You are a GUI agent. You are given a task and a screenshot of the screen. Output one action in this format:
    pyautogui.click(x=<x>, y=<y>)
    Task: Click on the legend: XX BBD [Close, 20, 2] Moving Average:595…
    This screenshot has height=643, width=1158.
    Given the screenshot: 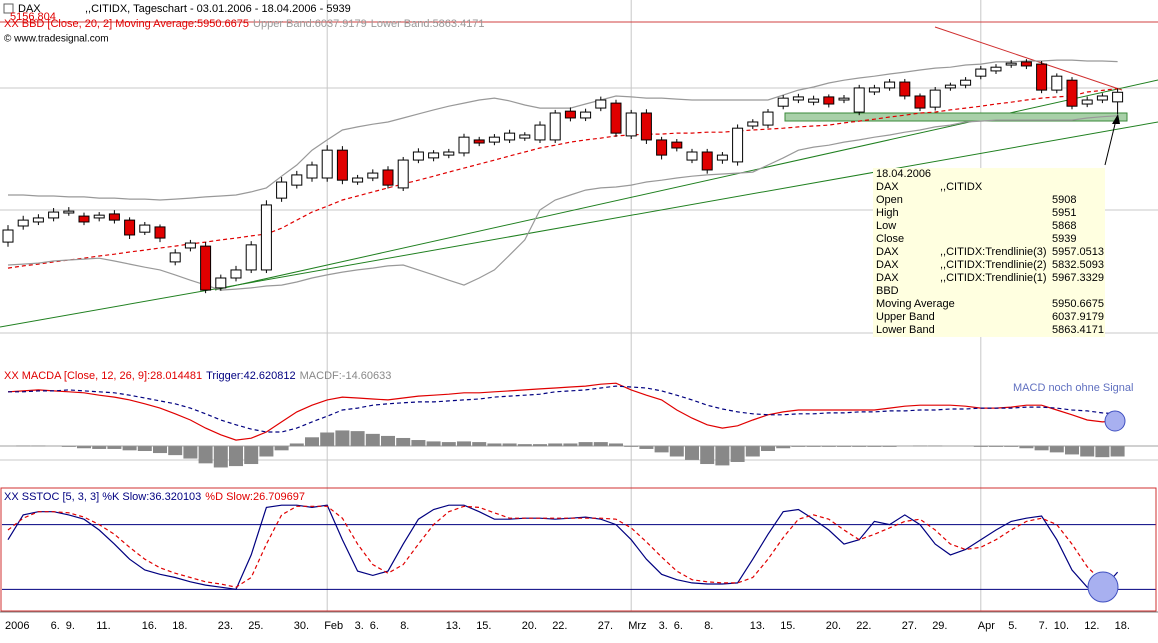 What is the action you would take?
    pyautogui.click(x=244, y=24)
    